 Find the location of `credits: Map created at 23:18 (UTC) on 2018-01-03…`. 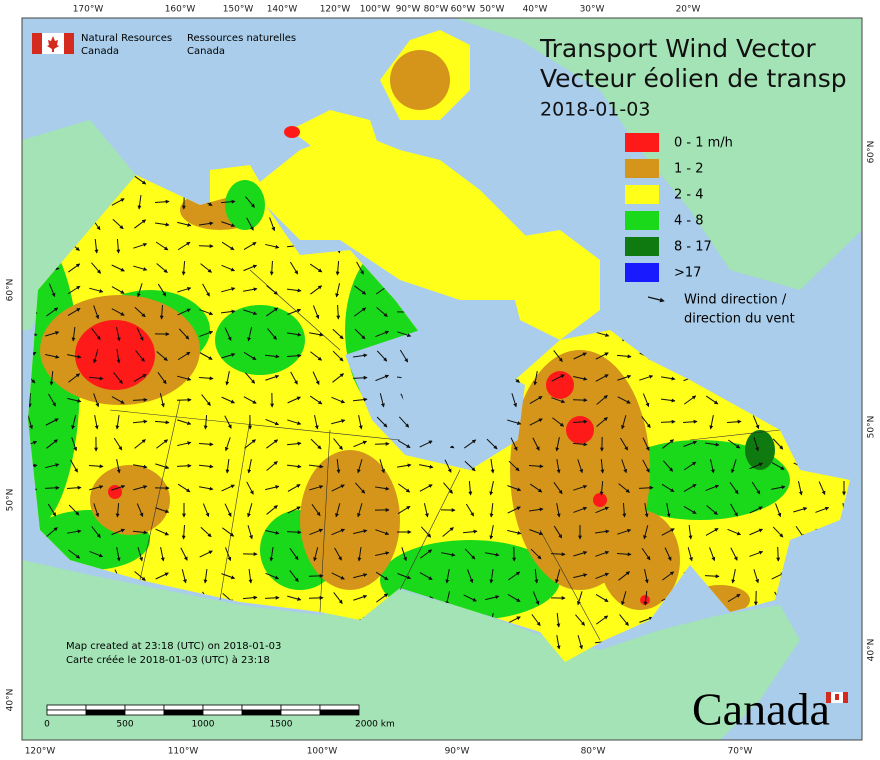

credits: Map created at 23:18 (UTC) on 2018-01-03… is located at coordinates (173, 653).